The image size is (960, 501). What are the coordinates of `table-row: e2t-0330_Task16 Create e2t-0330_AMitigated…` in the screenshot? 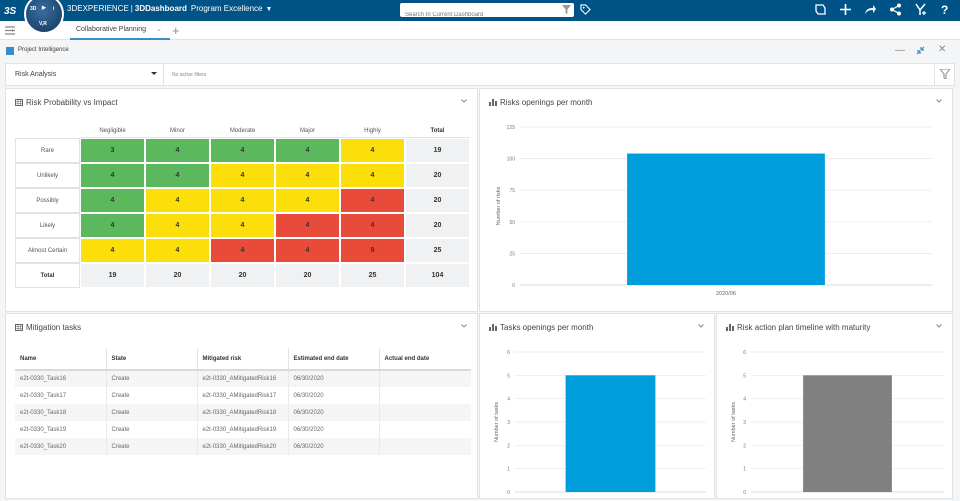 It's located at (243, 378).